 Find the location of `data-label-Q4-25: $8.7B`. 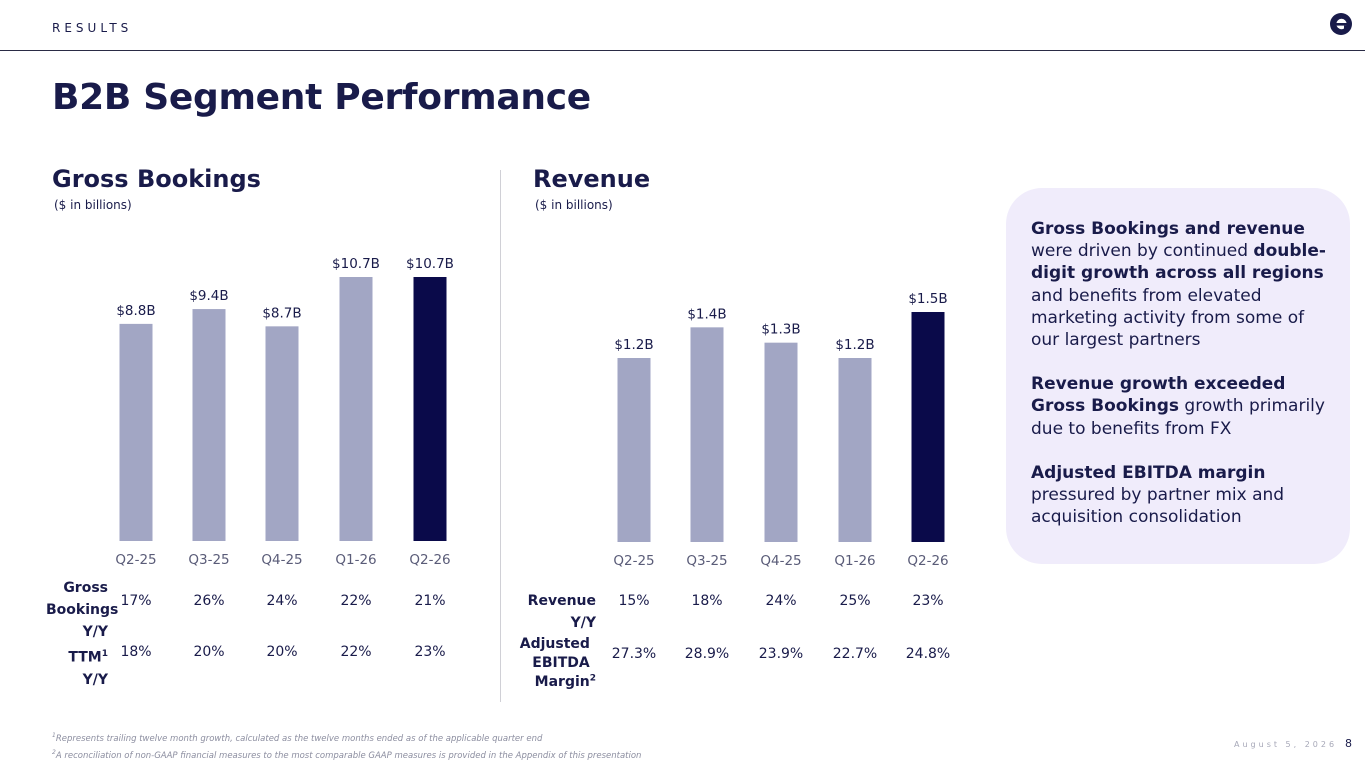

data-label-Q4-25: $8.7B is located at coordinates (281, 313).